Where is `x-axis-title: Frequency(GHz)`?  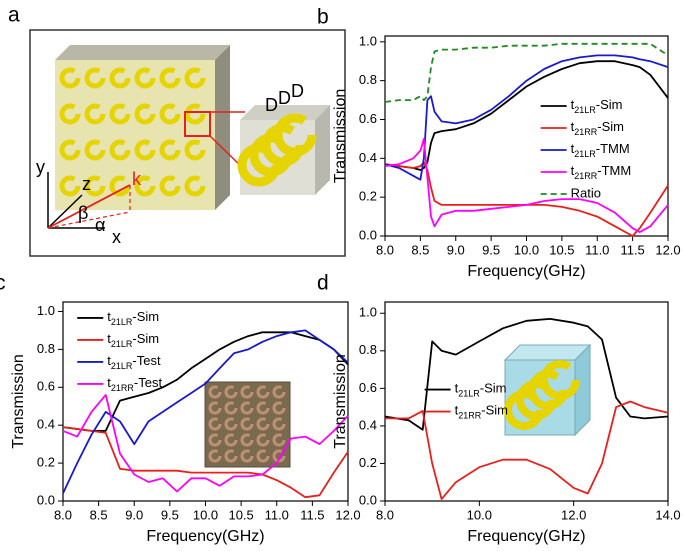
x-axis-title: Frequency(GHz) is located at coordinates (526, 271).